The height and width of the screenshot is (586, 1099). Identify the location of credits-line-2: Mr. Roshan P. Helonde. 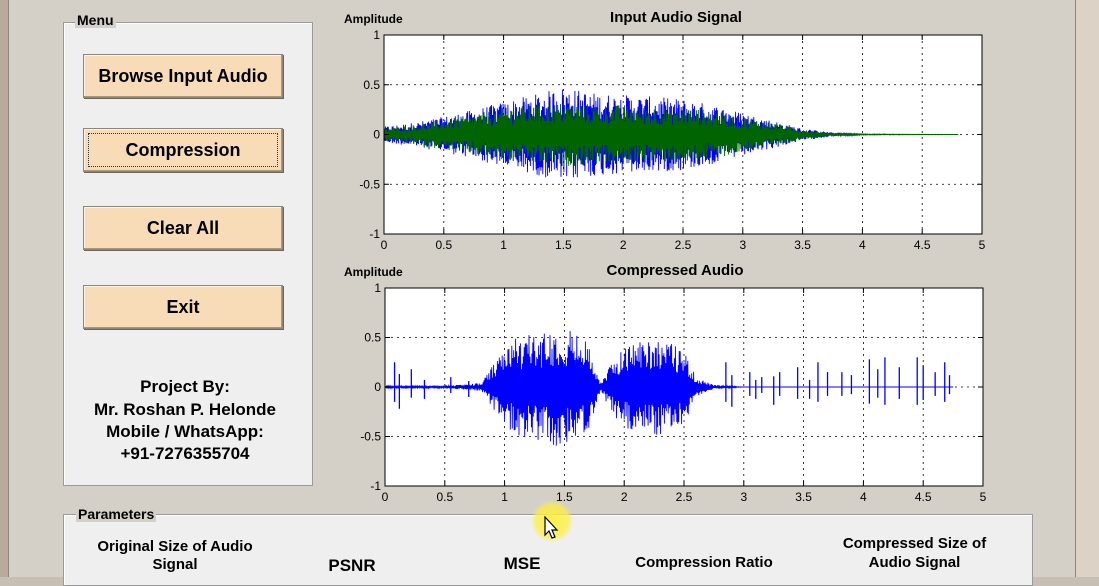
(184, 409).